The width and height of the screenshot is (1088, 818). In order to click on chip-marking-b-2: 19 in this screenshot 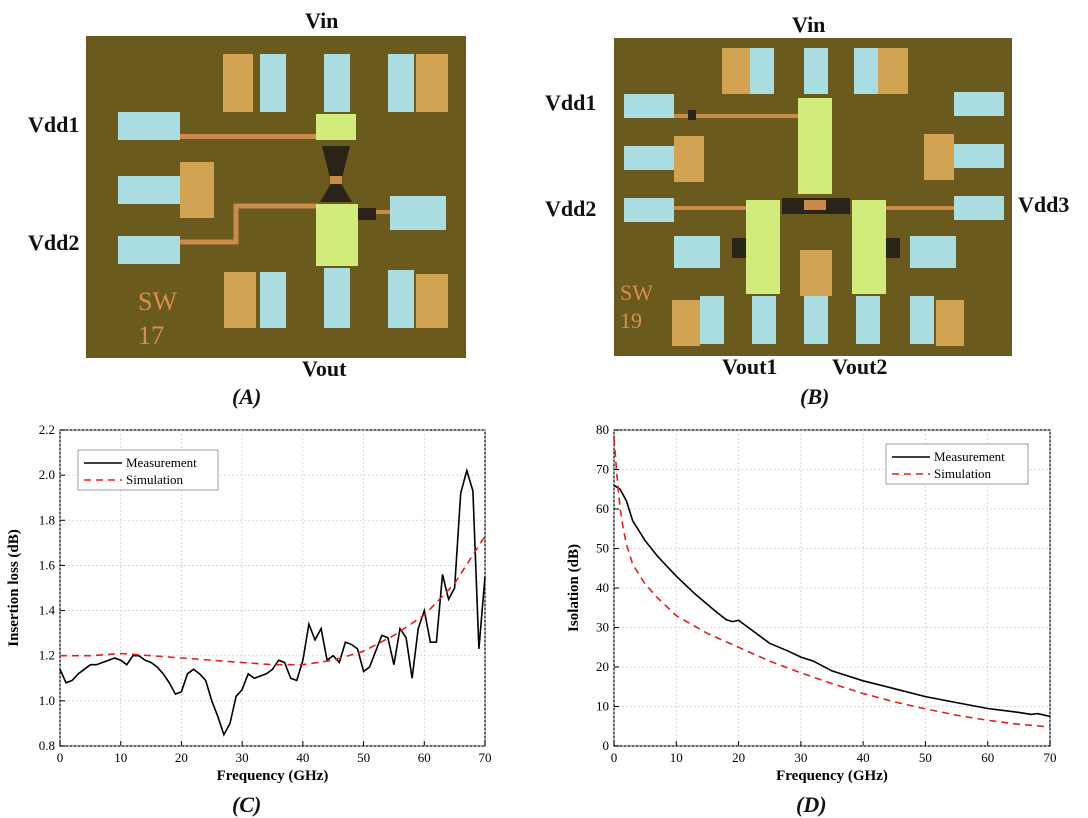, I will do `click(631, 320)`.